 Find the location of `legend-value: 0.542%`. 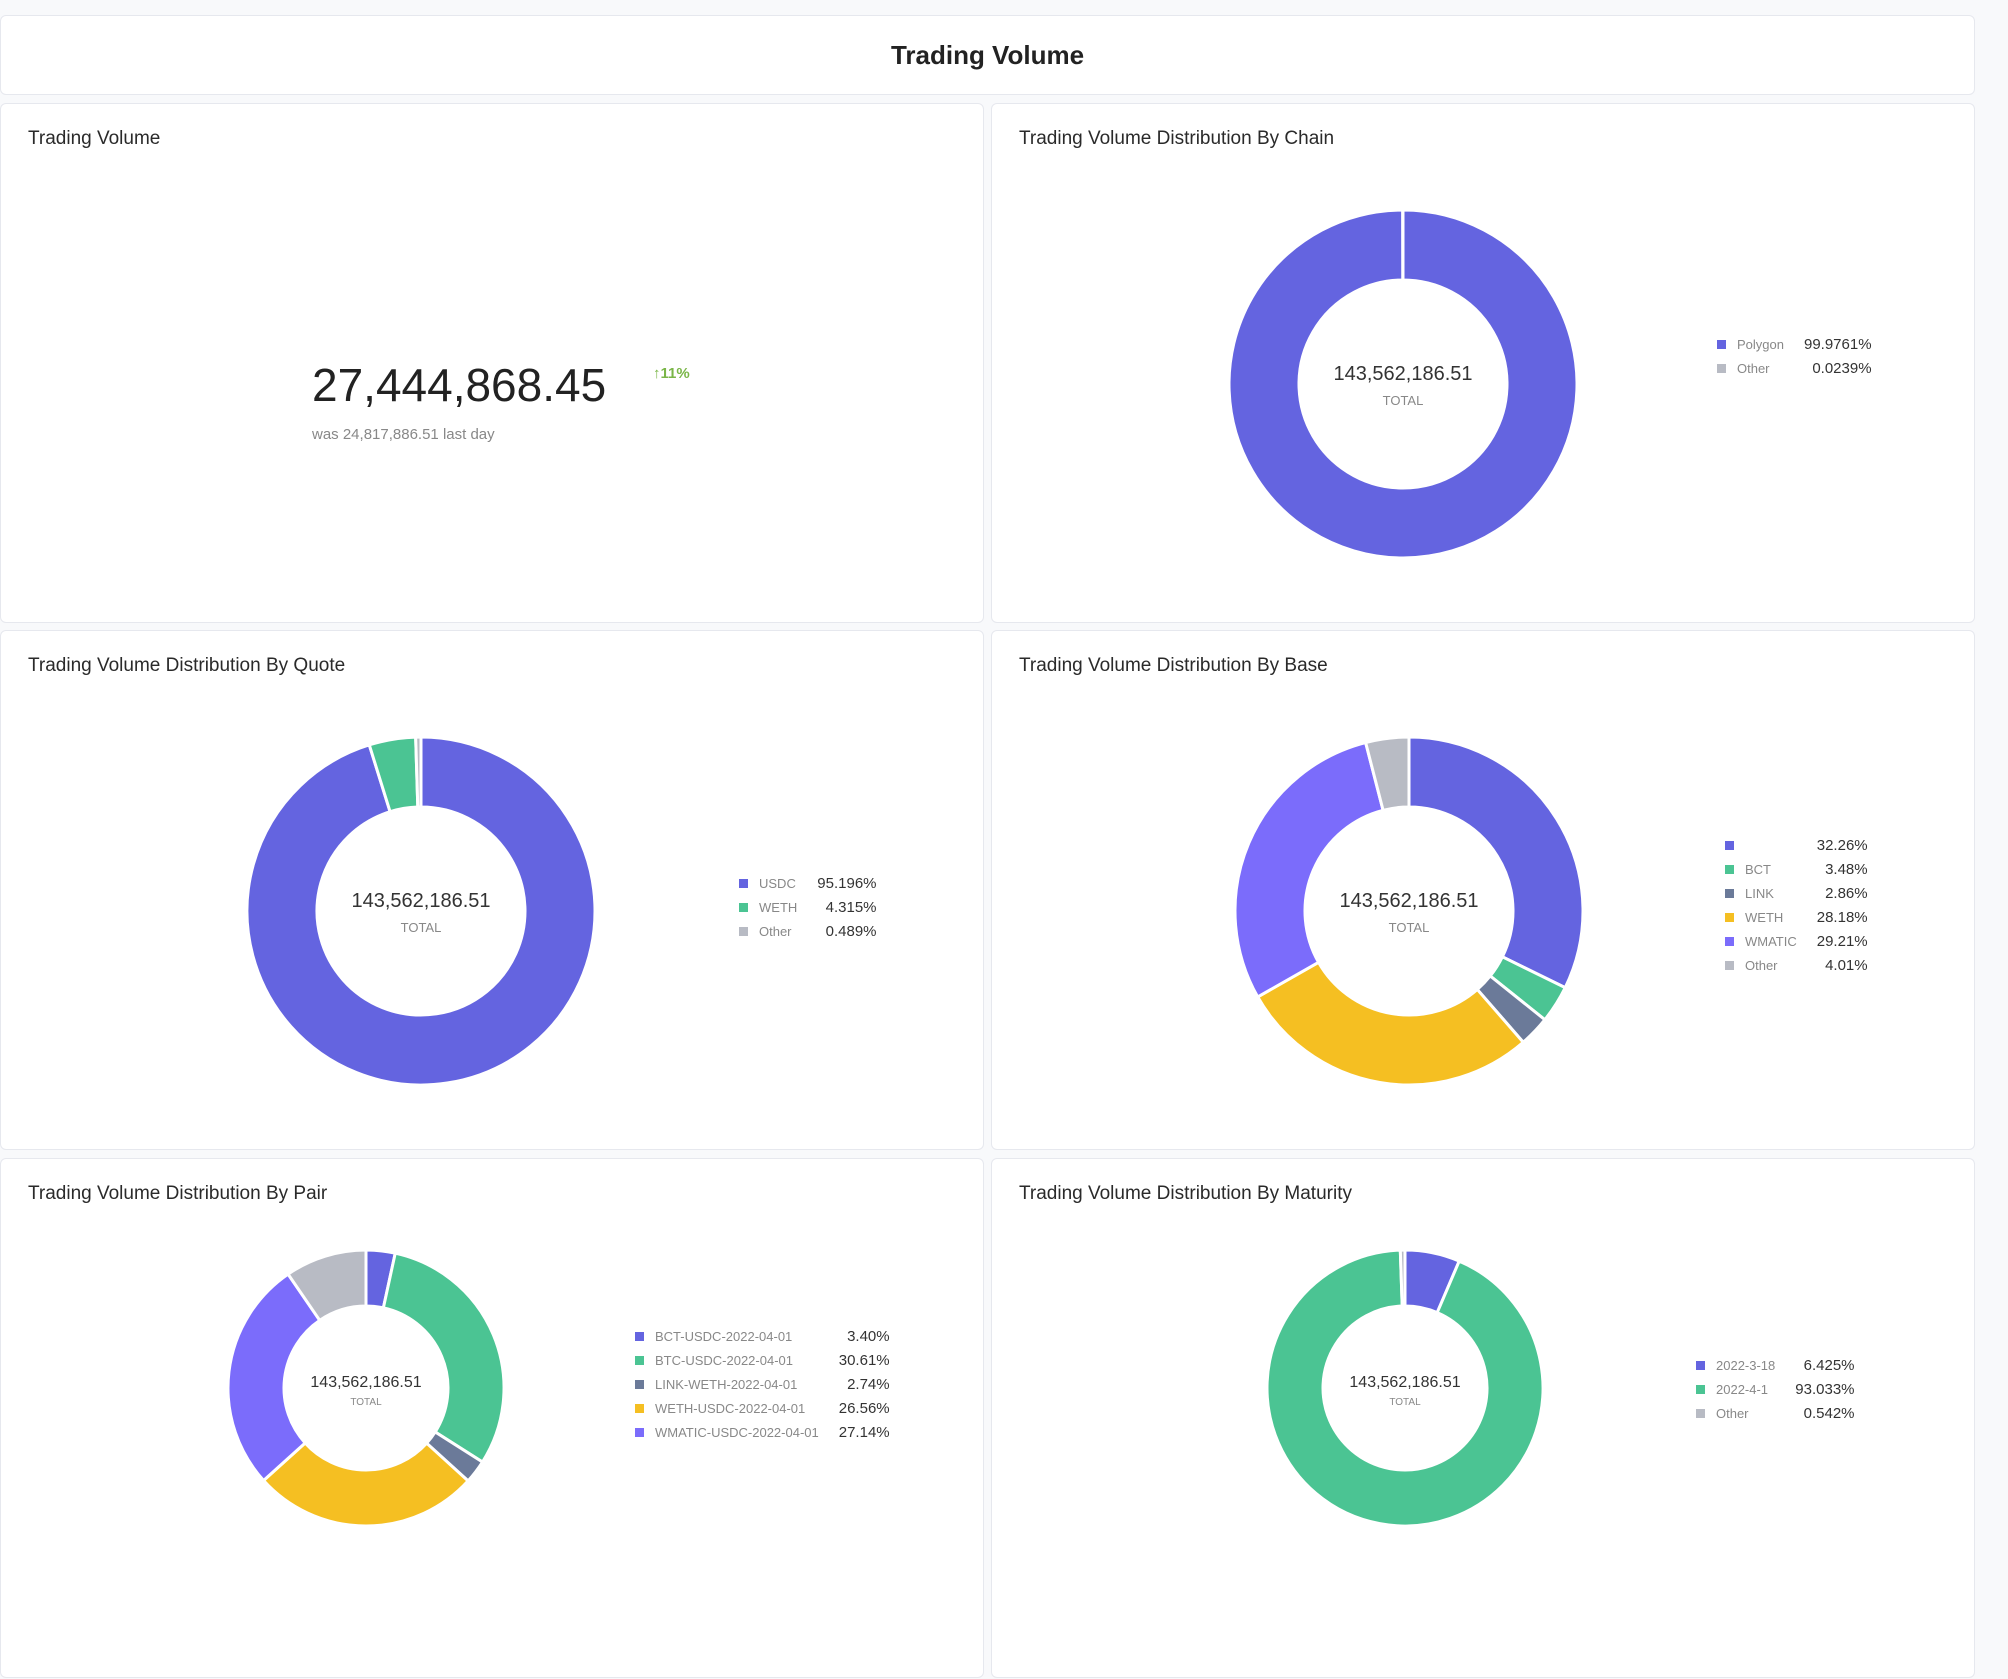

legend-value: 0.542% is located at coordinates (1824, 1413).